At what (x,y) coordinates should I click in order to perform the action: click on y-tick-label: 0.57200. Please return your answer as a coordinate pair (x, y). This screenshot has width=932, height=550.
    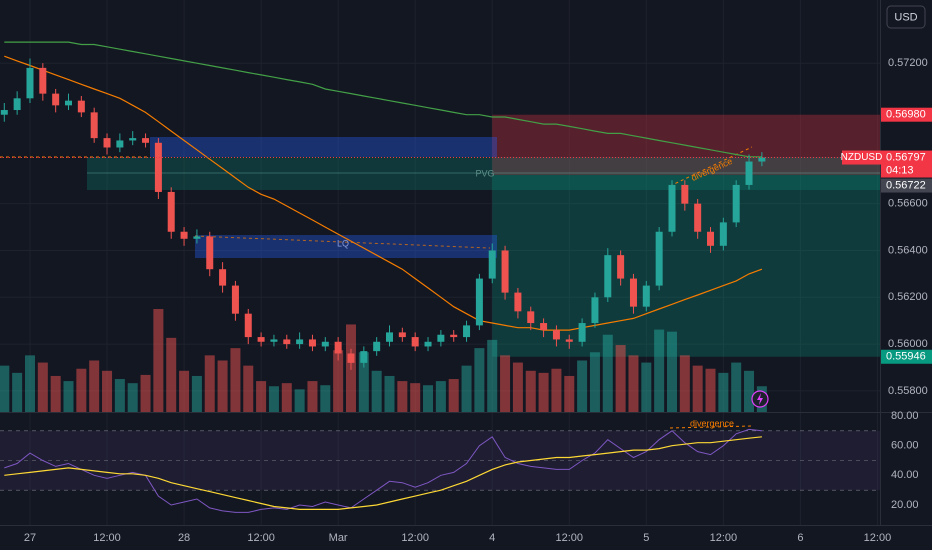
    Looking at the image, I should click on (908, 63).